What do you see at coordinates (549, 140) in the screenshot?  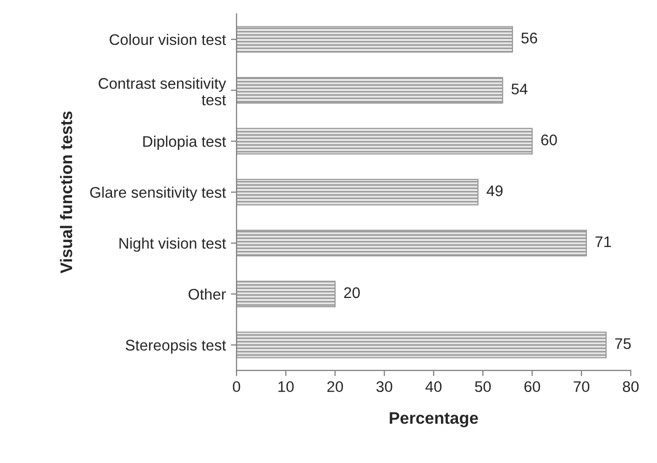 I see `data-label: 60` at bounding box center [549, 140].